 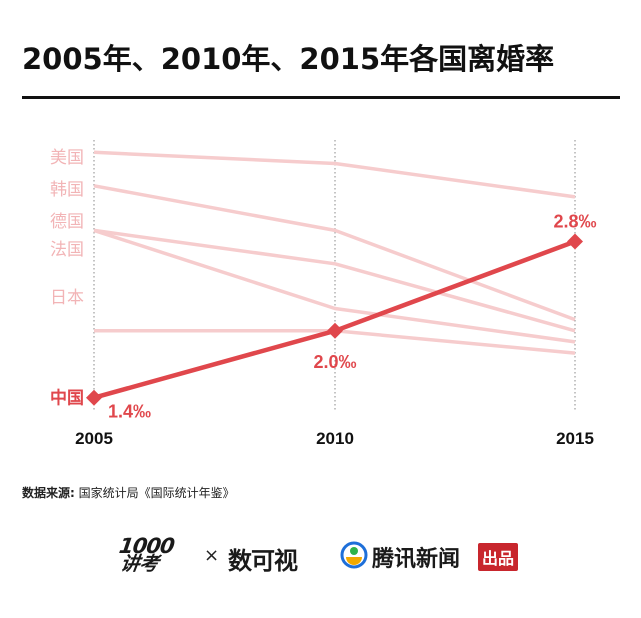 I want to click on x-tick-2005: 2005, so click(x=94, y=438).